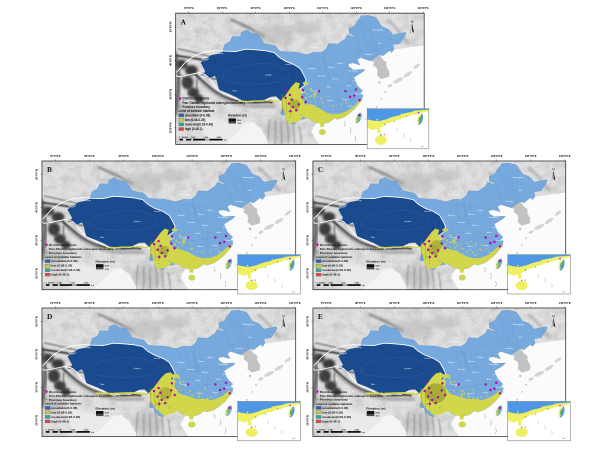  I want to click on svg-text: N, so click(283, 170).